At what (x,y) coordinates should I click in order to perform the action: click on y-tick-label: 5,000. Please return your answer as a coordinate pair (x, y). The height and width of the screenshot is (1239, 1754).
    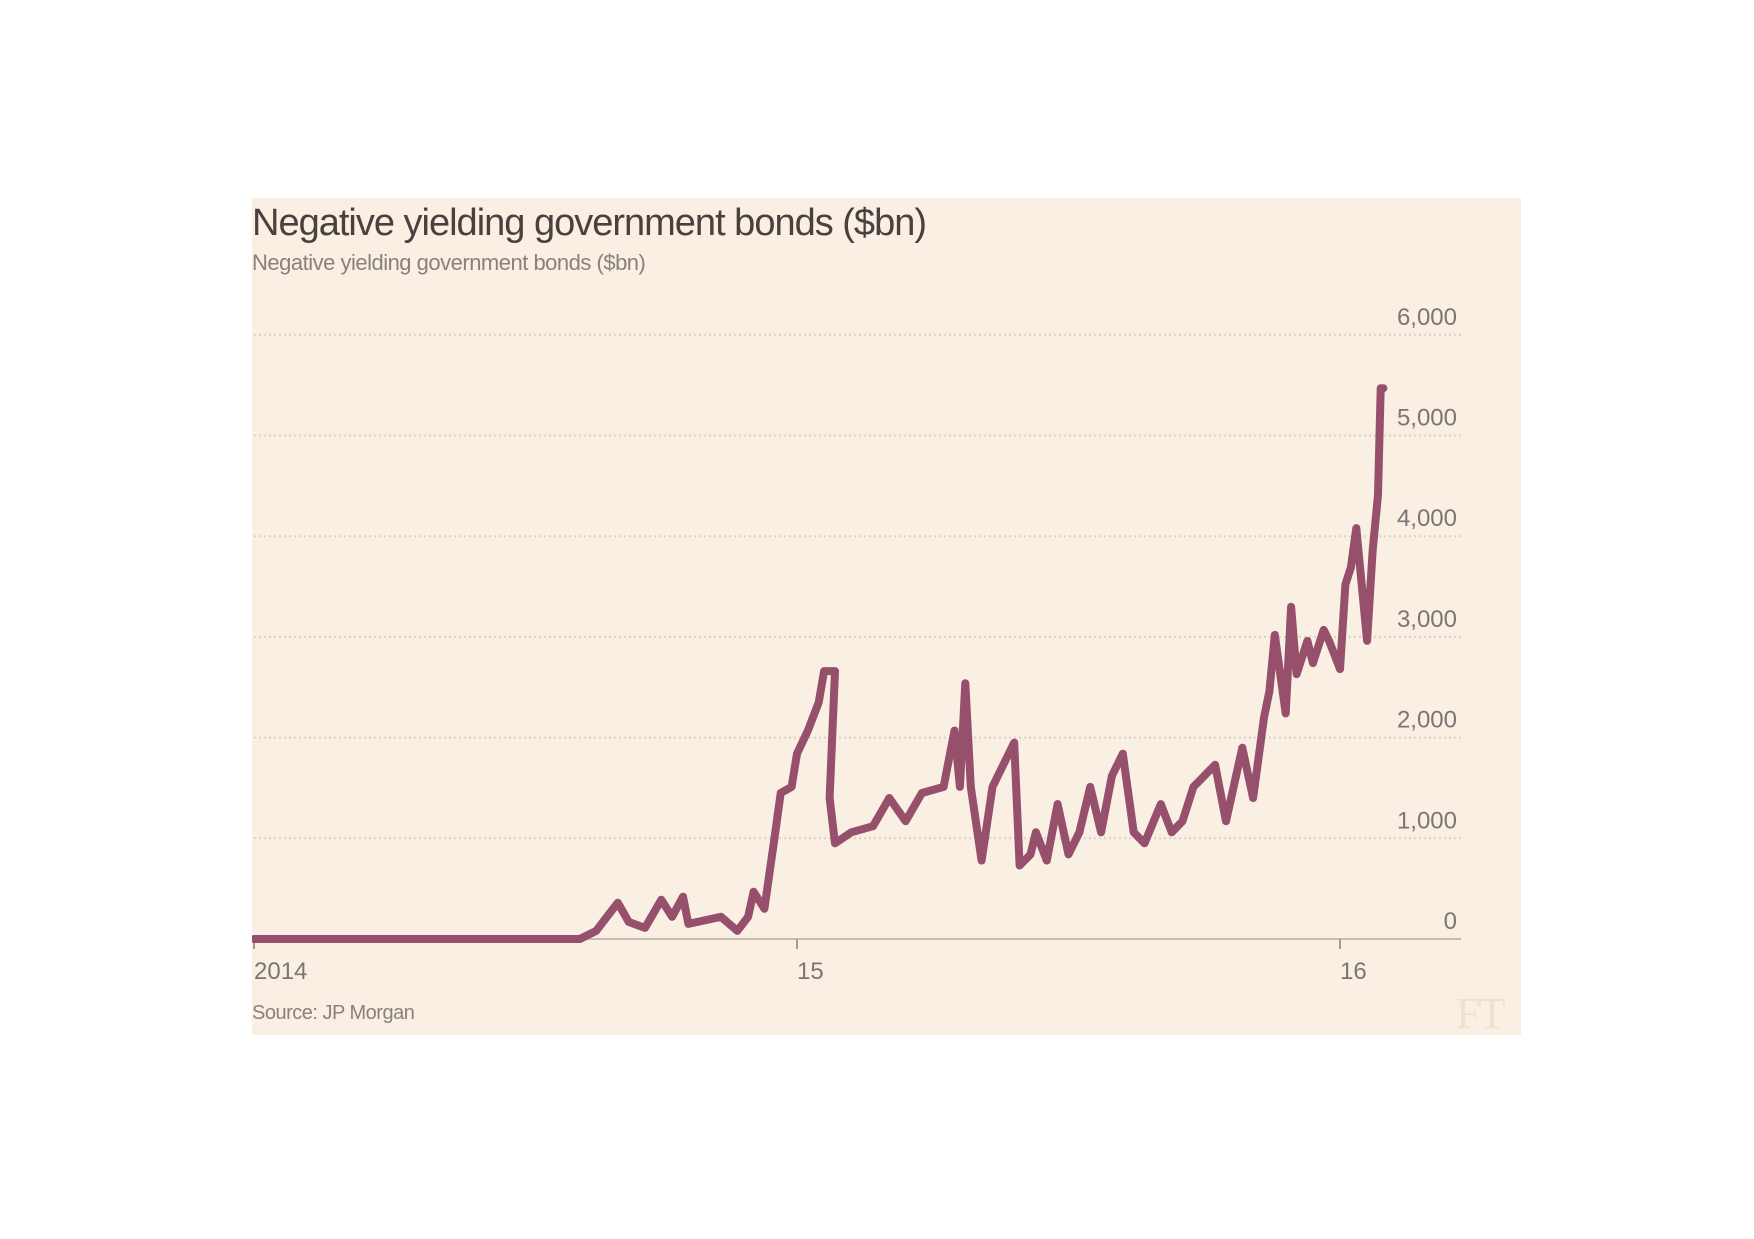
    Looking at the image, I should click on (1427, 418).